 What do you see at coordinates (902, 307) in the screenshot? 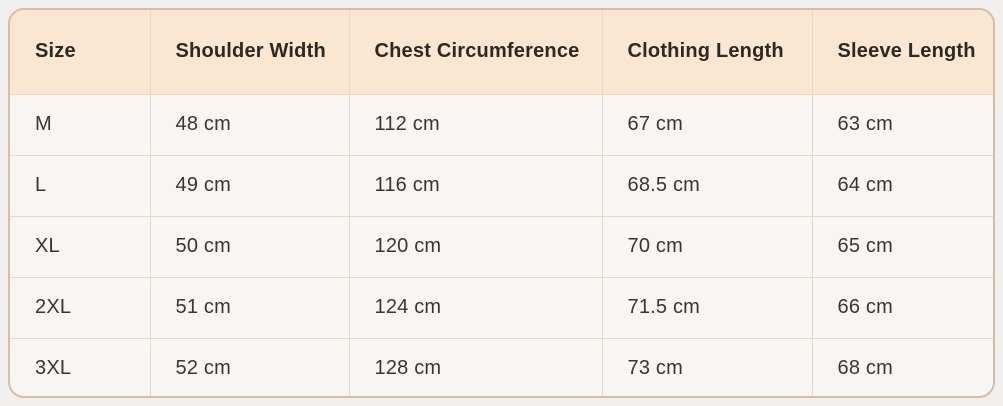
I see `cell-sleeve-length: 66 cm` at bounding box center [902, 307].